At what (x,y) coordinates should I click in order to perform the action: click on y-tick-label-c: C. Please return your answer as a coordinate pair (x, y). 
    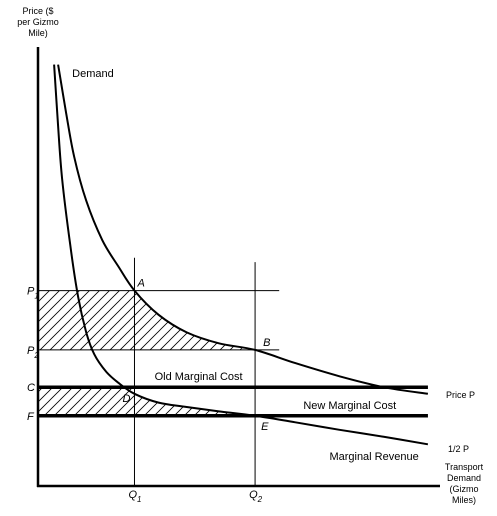
    Looking at the image, I should click on (31, 388).